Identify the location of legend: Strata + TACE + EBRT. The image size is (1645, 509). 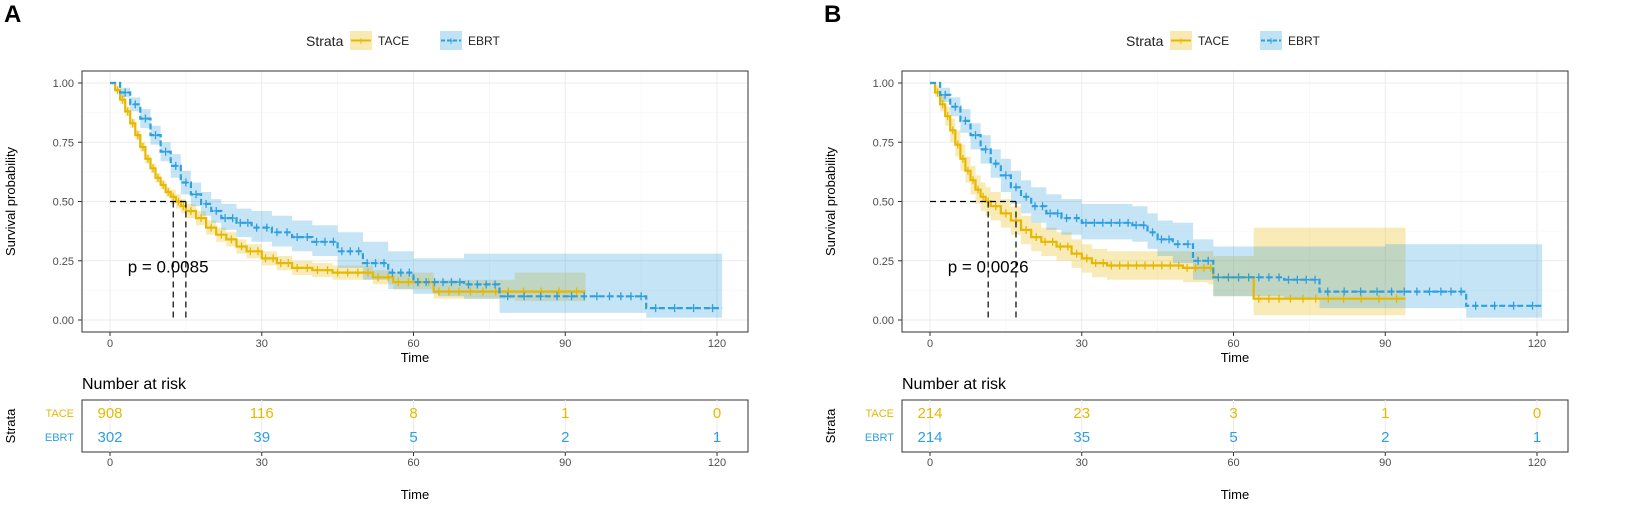
(403, 40).